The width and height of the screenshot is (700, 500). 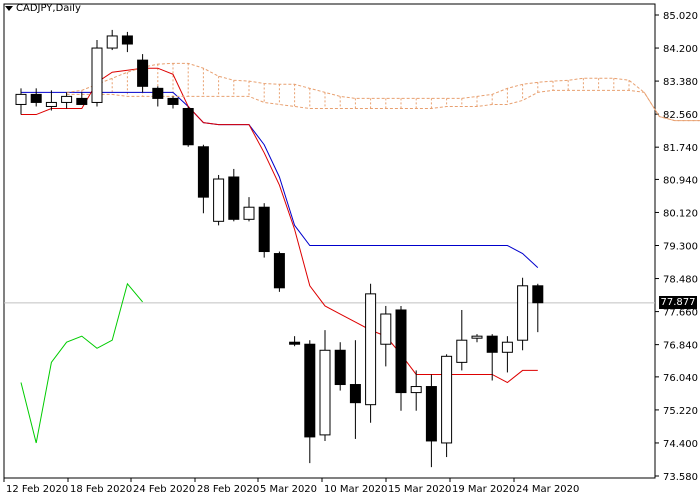 What do you see at coordinates (680, 378) in the screenshot?
I see `y-tick-label: 76.040` at bounding box center [680, 378].